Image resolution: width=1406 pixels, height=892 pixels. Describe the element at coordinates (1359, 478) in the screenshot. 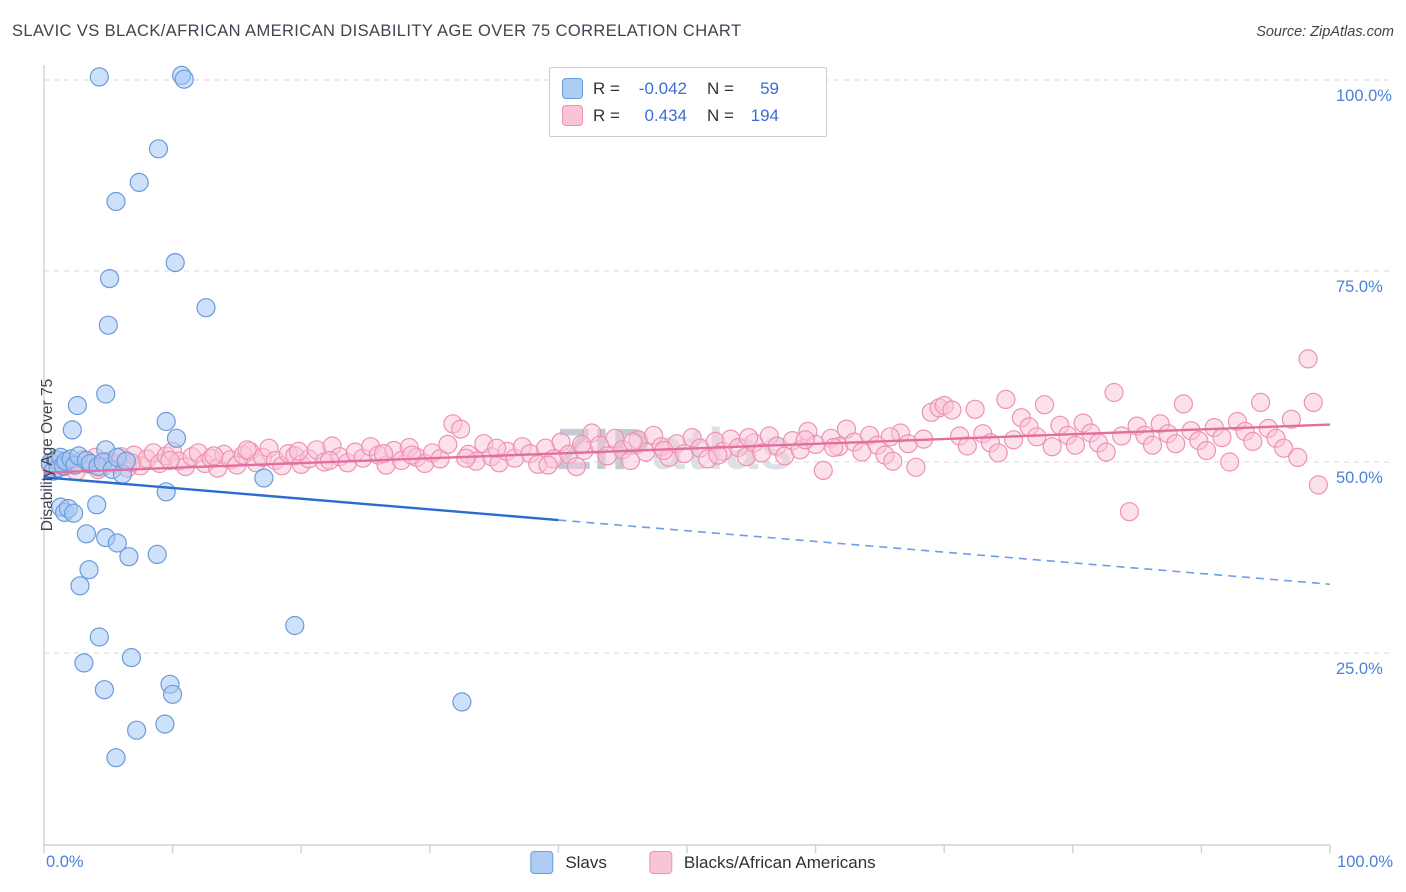

I see `y-tick-label-50: 50.0%` at that location.